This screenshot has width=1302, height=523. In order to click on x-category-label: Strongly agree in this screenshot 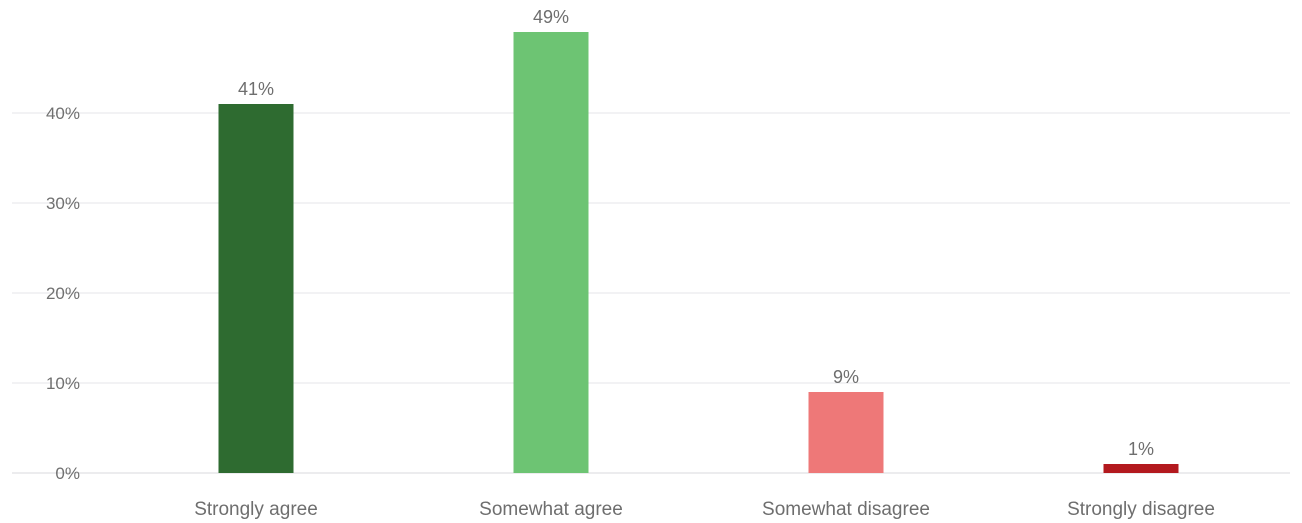, I will do `click(256, 509)`.